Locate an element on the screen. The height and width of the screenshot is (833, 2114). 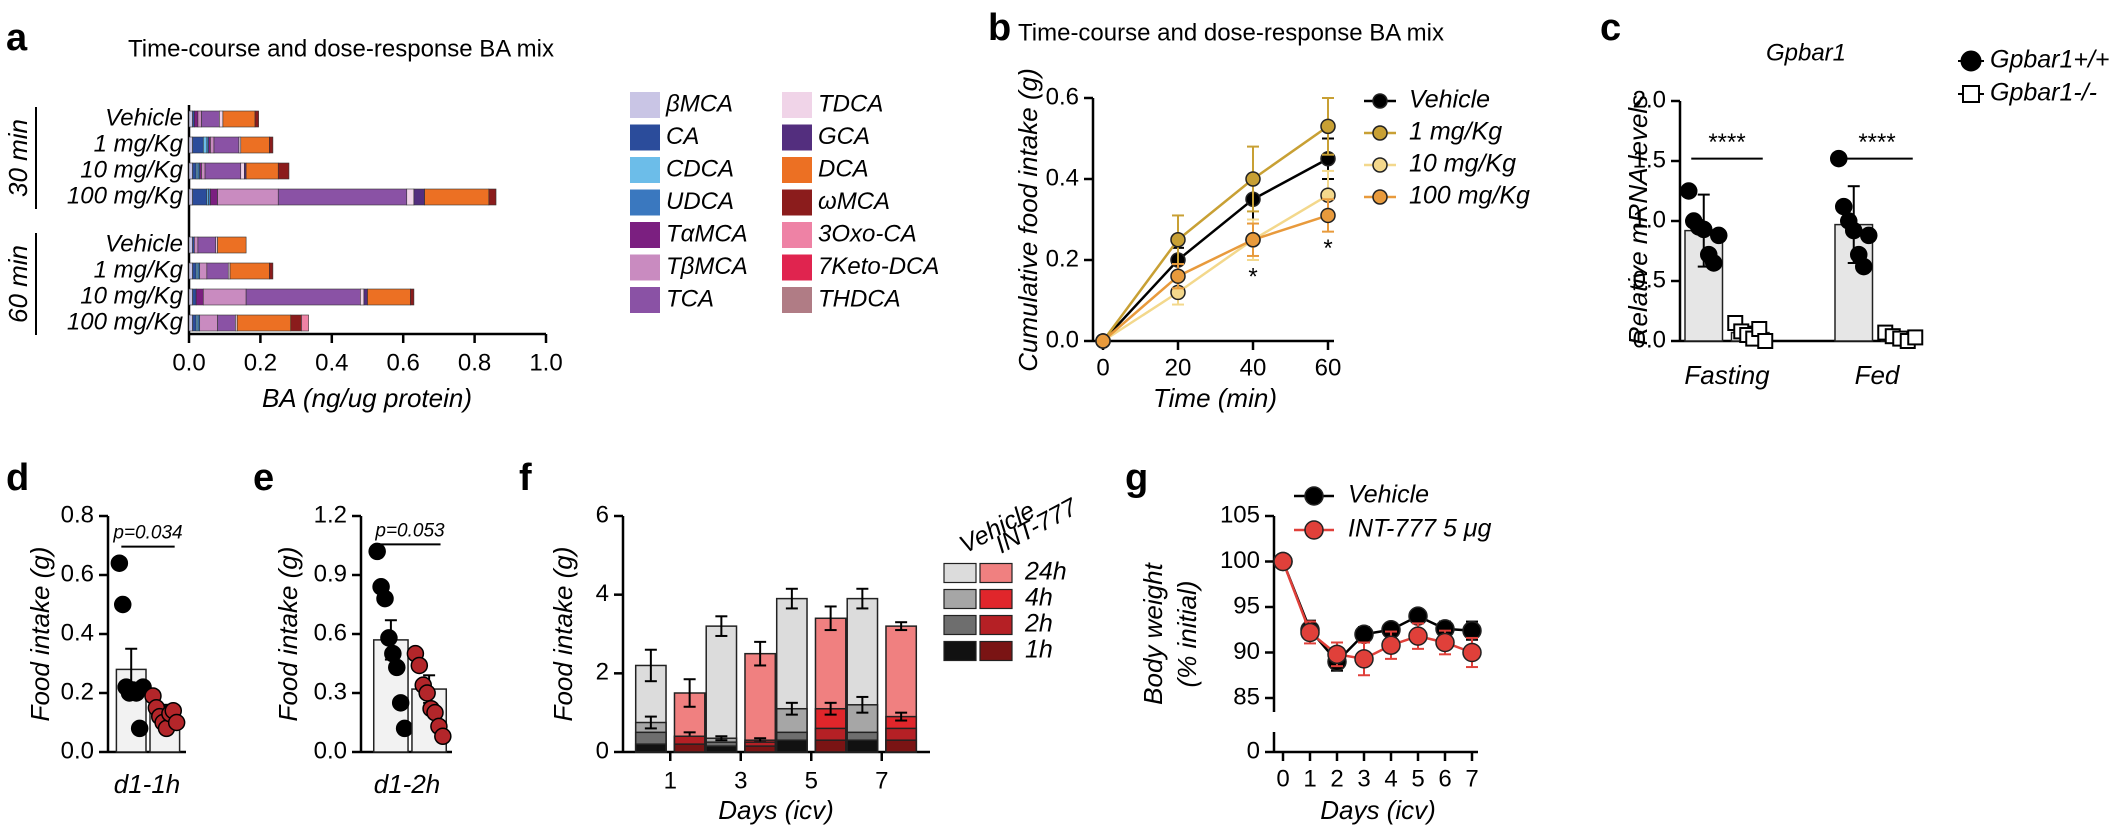
y-tick-label: 0.4 is located at coordinates (1062, 177).